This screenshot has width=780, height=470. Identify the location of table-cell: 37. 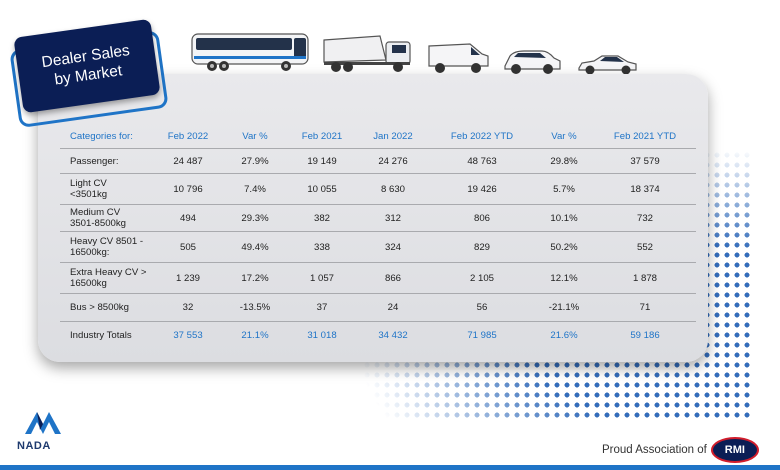
(322, 307).